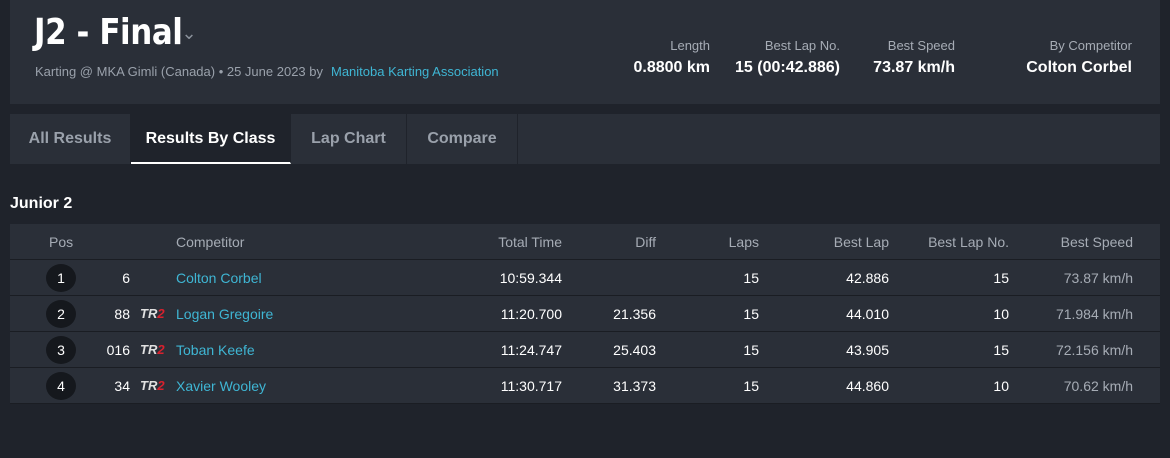  I want to click on page-title: J2 - Final, so click(108, 32).